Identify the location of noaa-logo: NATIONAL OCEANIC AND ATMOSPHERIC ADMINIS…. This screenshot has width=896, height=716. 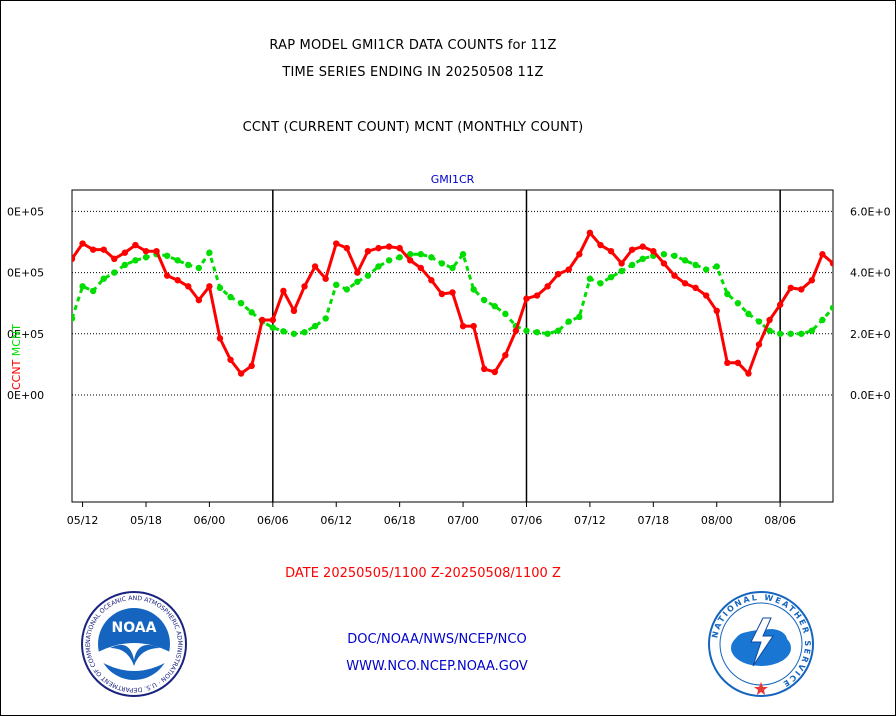
(134, 644).